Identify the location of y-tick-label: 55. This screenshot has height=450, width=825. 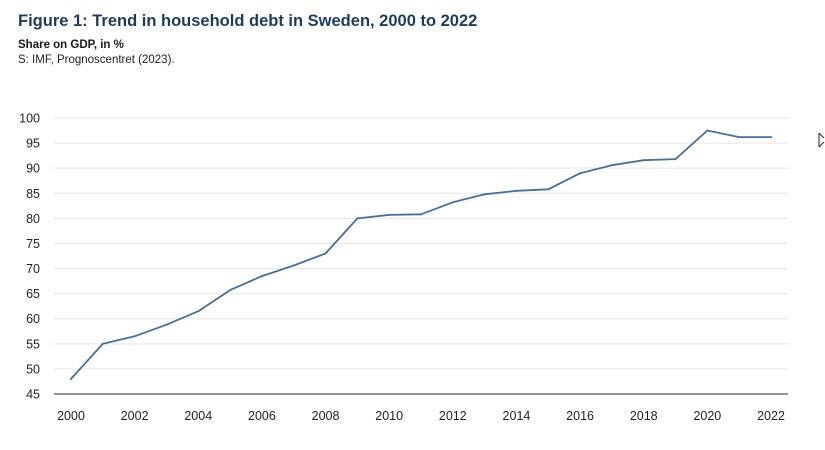
(33, 344).